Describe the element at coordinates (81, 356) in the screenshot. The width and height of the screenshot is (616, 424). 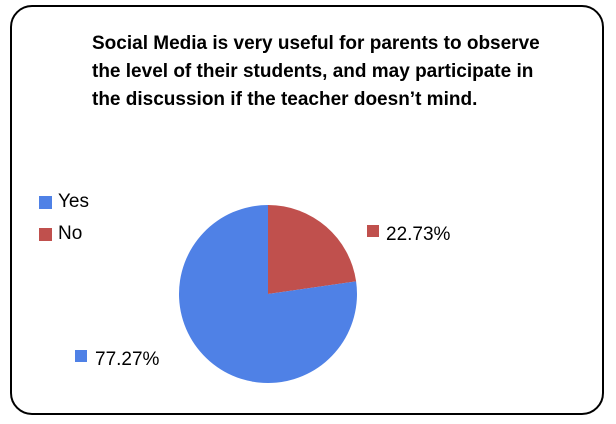
I see `data-label-key-yes` at that location.